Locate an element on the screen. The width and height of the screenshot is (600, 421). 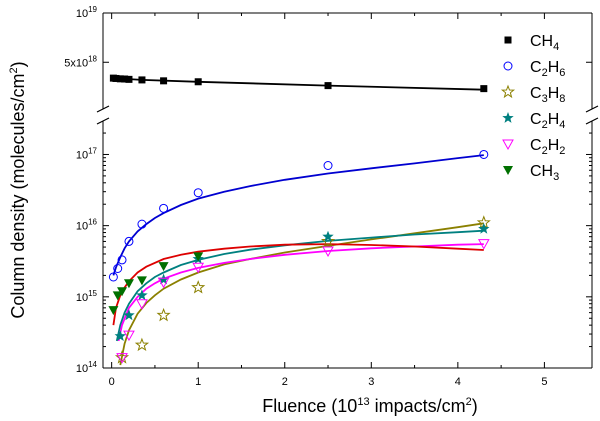
y-tick-label-upper: 1019 is located at coordinates (87, 12).